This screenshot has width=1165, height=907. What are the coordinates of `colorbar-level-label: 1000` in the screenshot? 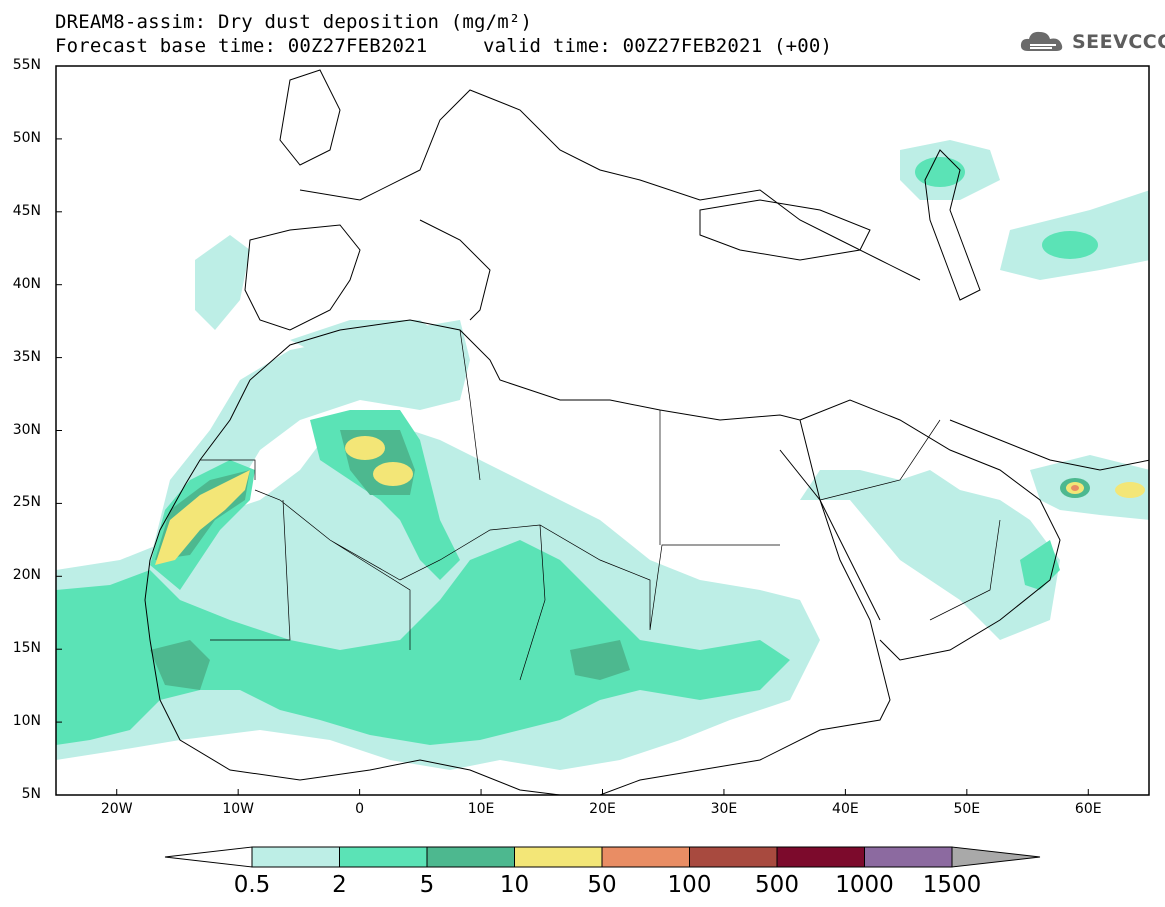 It's located at (864, 885).